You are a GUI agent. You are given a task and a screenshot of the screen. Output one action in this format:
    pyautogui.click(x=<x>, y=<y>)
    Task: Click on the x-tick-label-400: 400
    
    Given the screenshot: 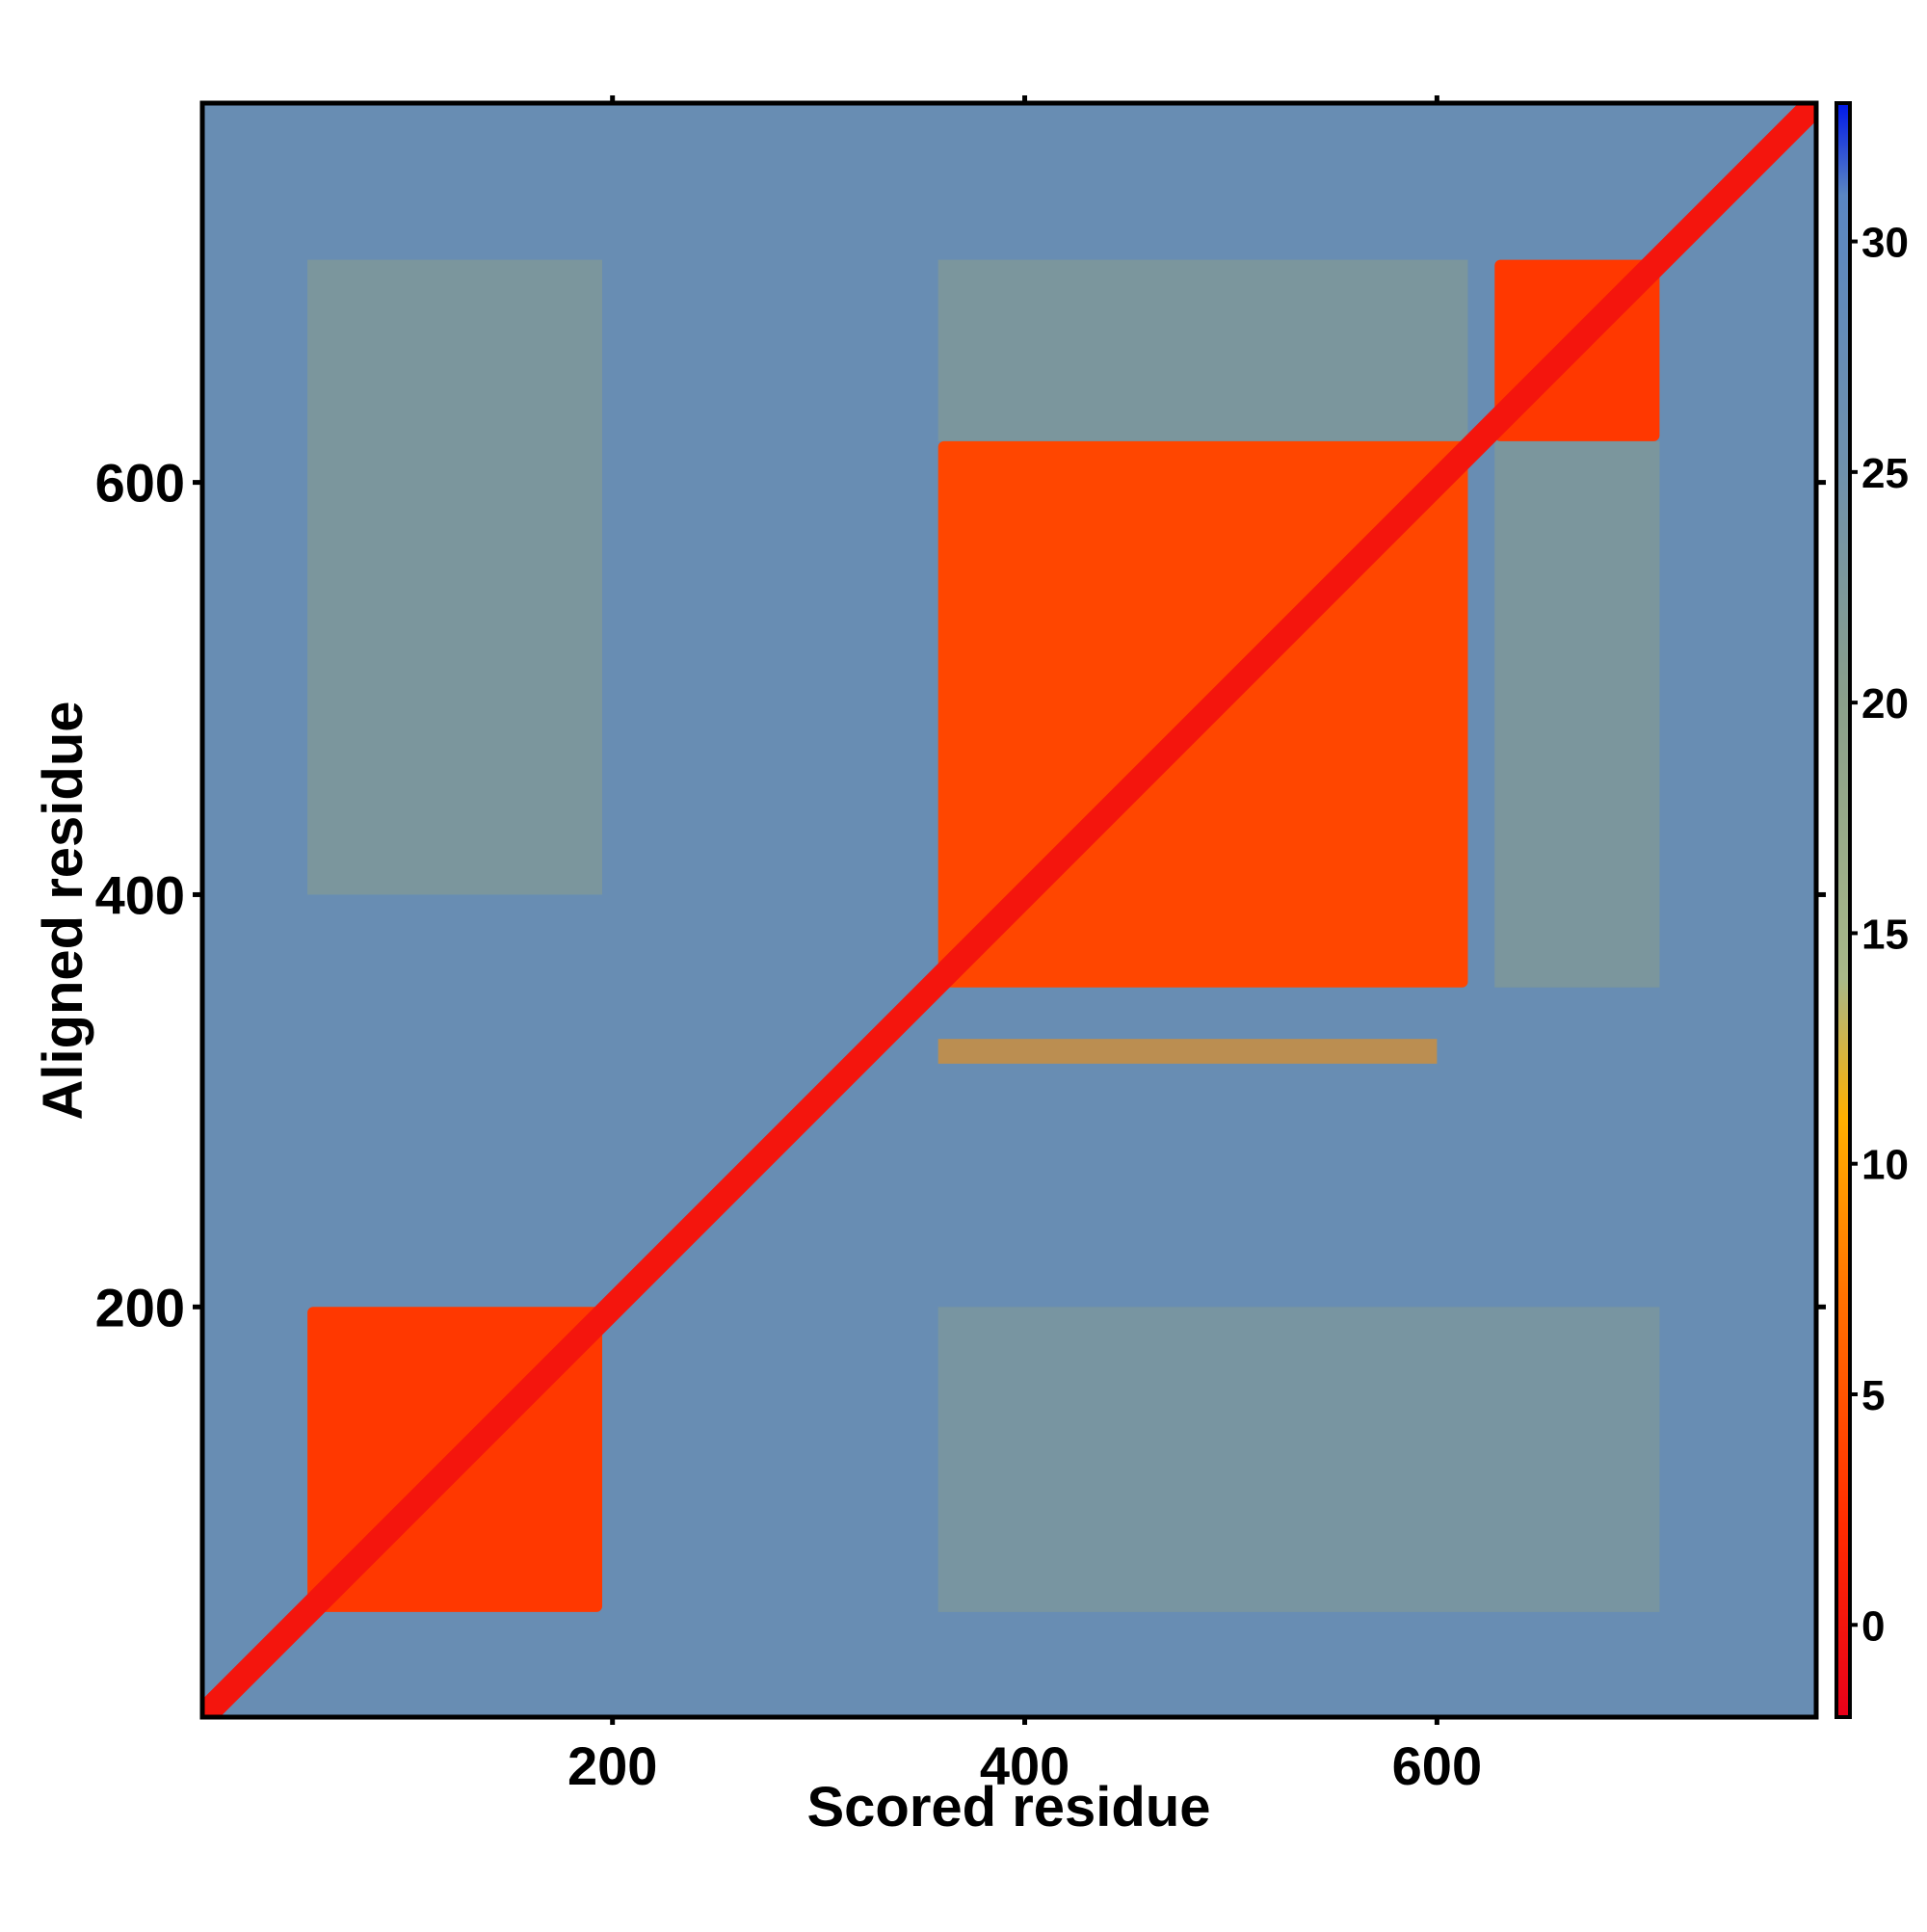 What is the action you would take?
    pyautogui.click(x=1024, y=1765)
    